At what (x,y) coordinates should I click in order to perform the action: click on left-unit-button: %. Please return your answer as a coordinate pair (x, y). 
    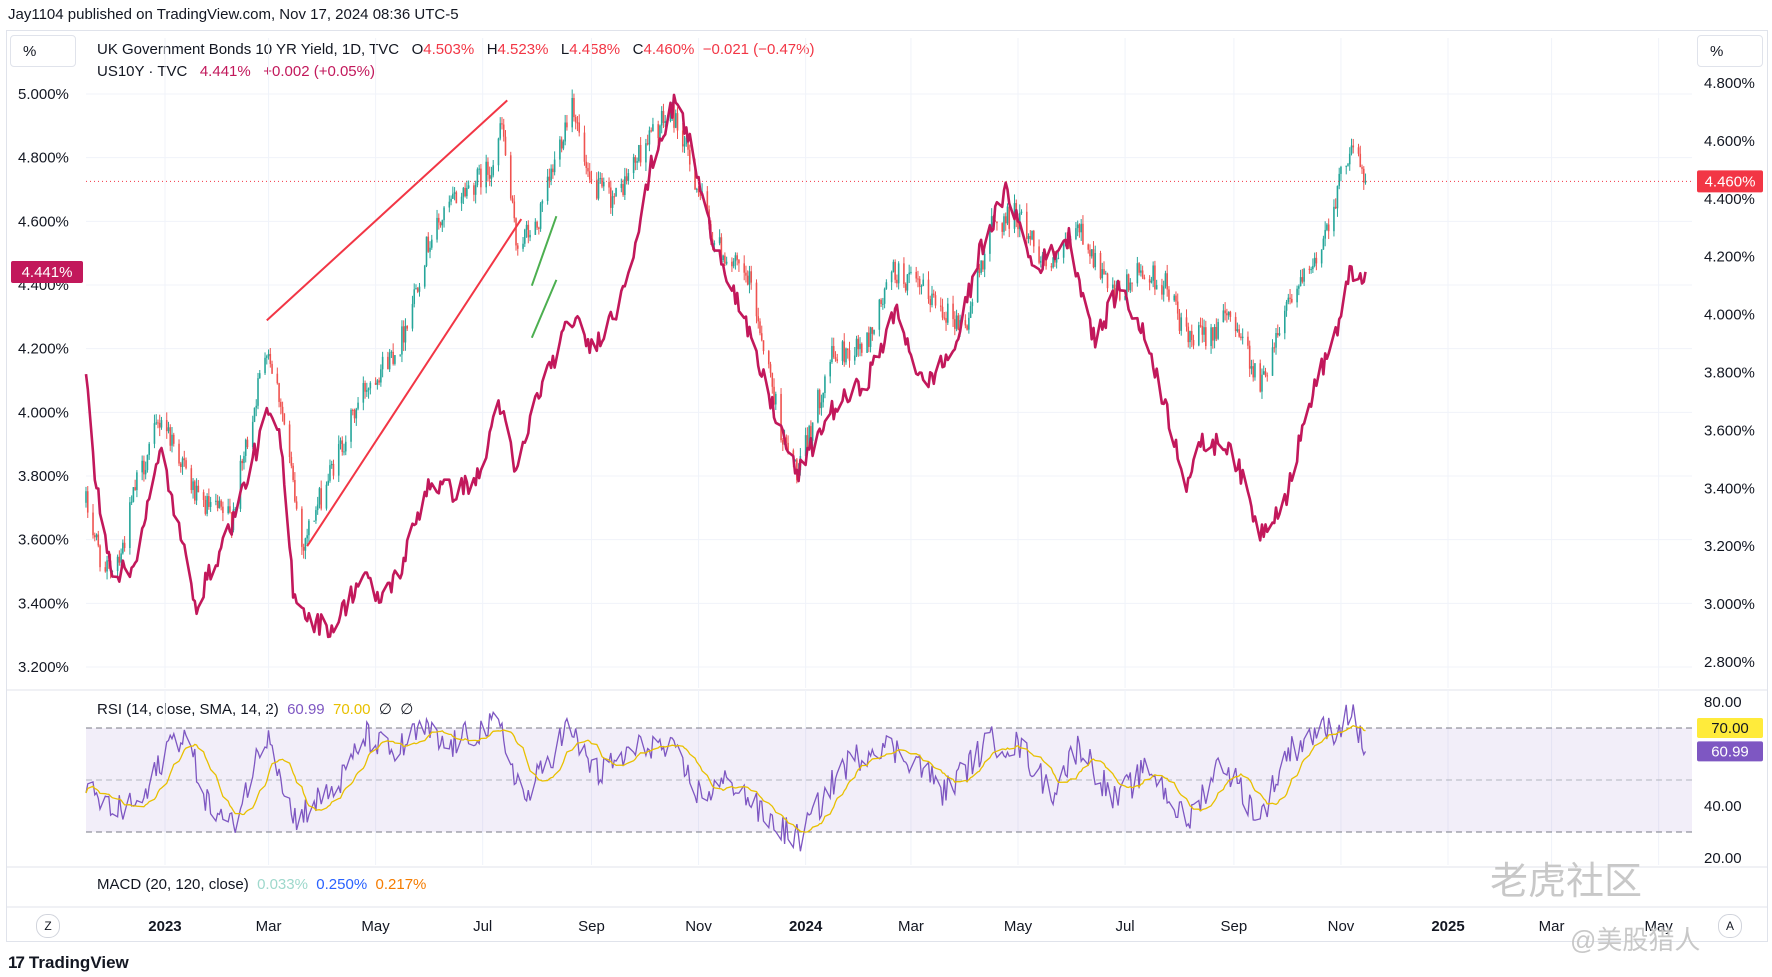
    Looking at the image, I should click on (43, 51).